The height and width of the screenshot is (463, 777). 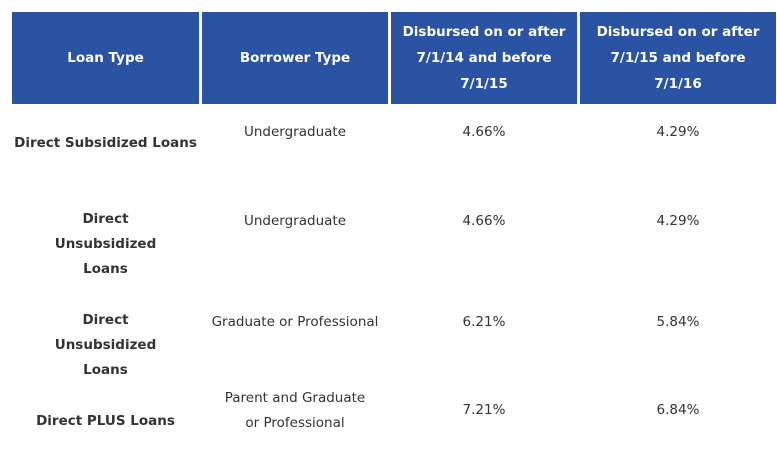 What do you see at coordinates (295, 58) in the screenshot?
I see `header-borrower-type: Borrower Type` at bounding box center [295, 58].